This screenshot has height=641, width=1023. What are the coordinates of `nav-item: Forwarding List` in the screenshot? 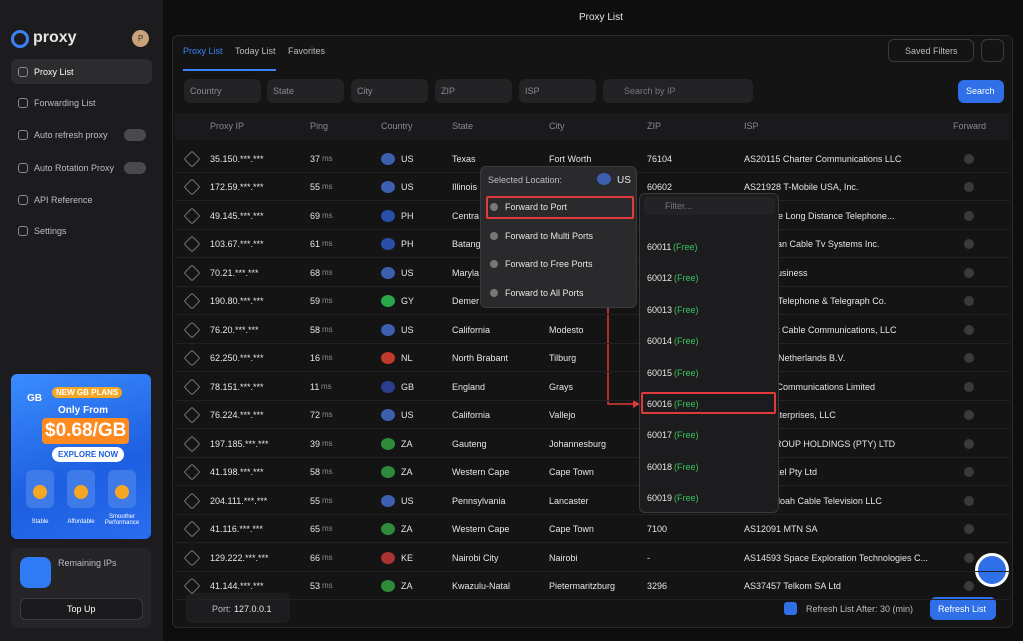 It's located at (65, 103).